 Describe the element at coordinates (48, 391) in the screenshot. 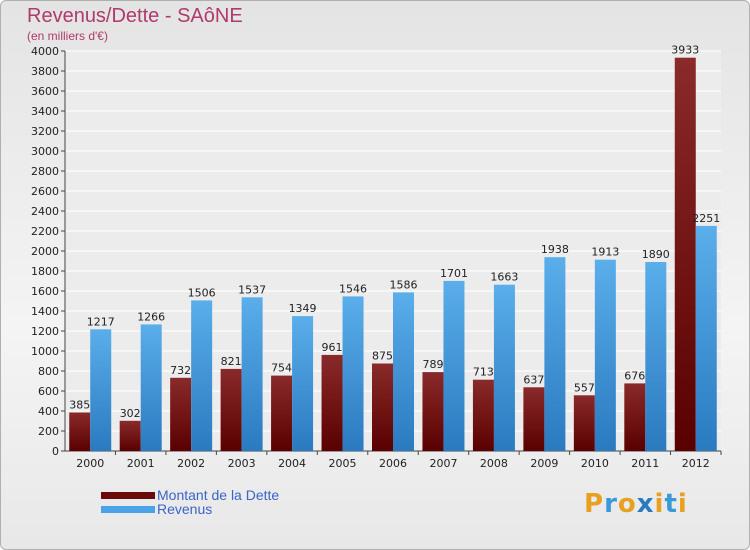

I see `y-tick-label: 600` at that location.